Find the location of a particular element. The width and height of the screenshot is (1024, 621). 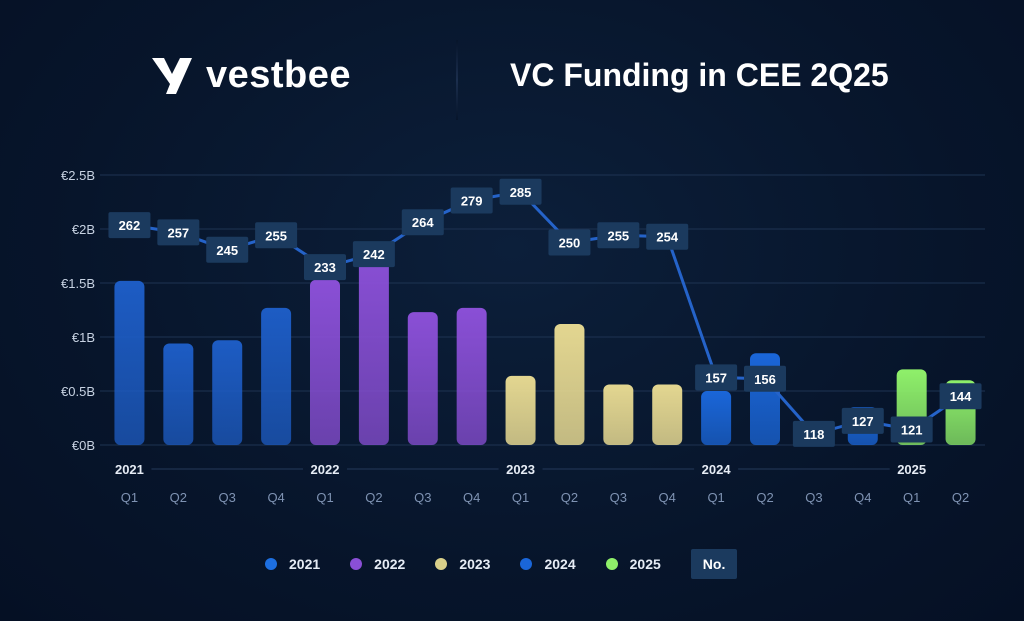

legend-label-2022: 2022 is located at coordinates (390, 564).